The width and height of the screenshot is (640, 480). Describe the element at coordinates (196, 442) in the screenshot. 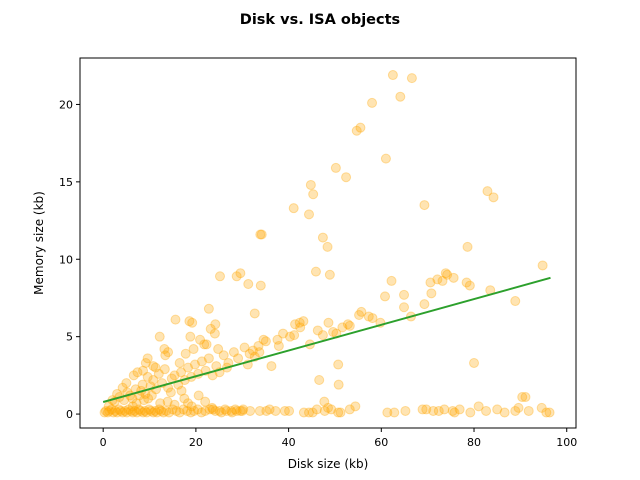

I see `x-tick-label: 20` at that location.